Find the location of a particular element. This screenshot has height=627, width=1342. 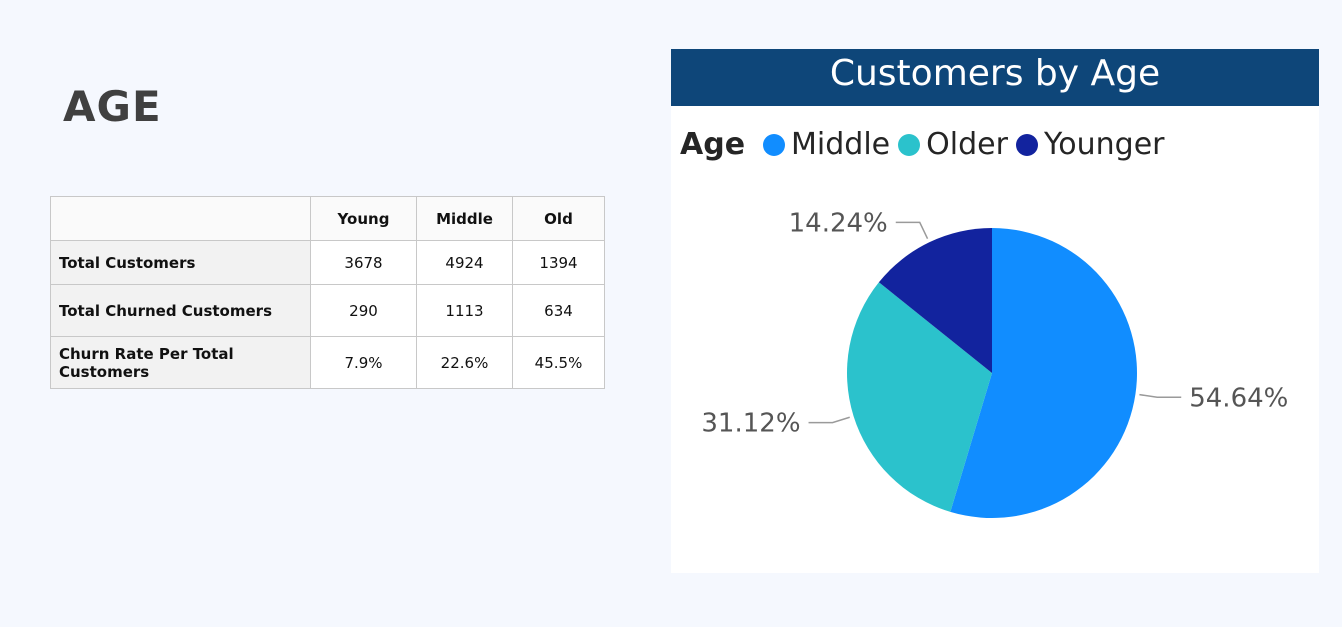

legend-label: Younger is located at coordinates (1104, 144).